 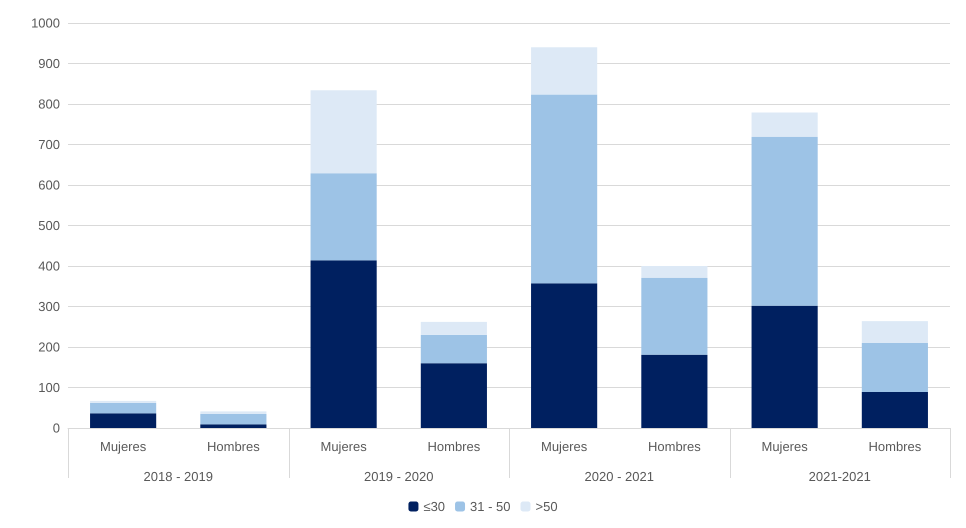 I want to click on y-tick-label: 1000, so click(x=45, y=23).